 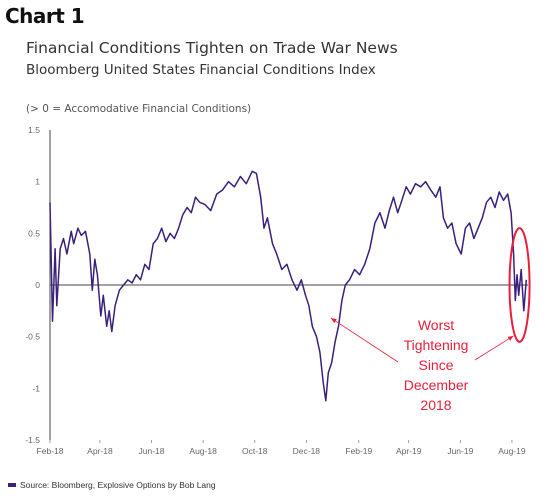 What do you see at coordinates (45, 16) in the screenshot?
I see `chart-number: Chart 1` at bounding box center [45, 16].